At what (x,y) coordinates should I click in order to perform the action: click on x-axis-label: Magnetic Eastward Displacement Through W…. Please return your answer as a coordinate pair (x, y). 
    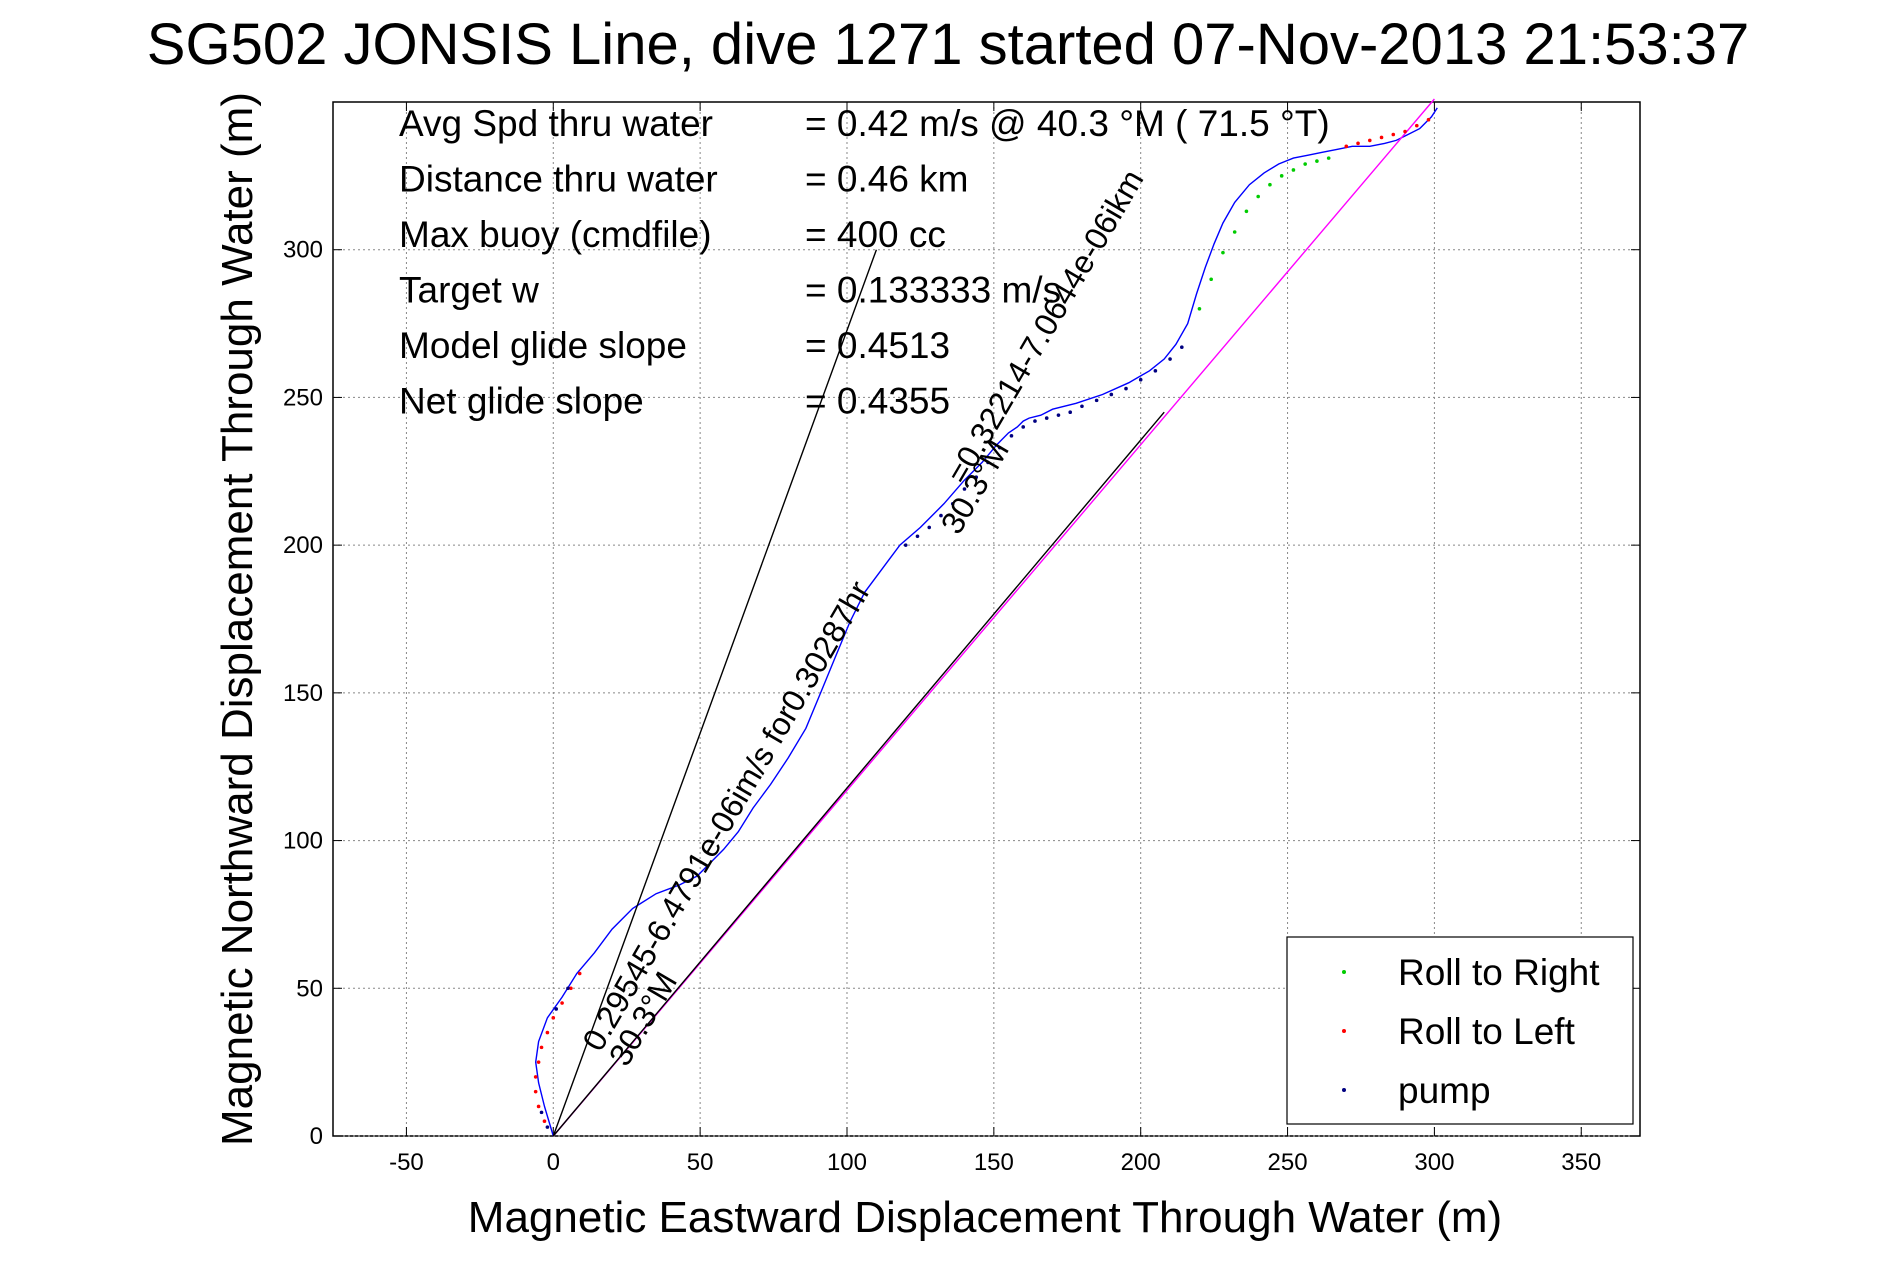
    Looking at the image, I should click on (985, 1217).